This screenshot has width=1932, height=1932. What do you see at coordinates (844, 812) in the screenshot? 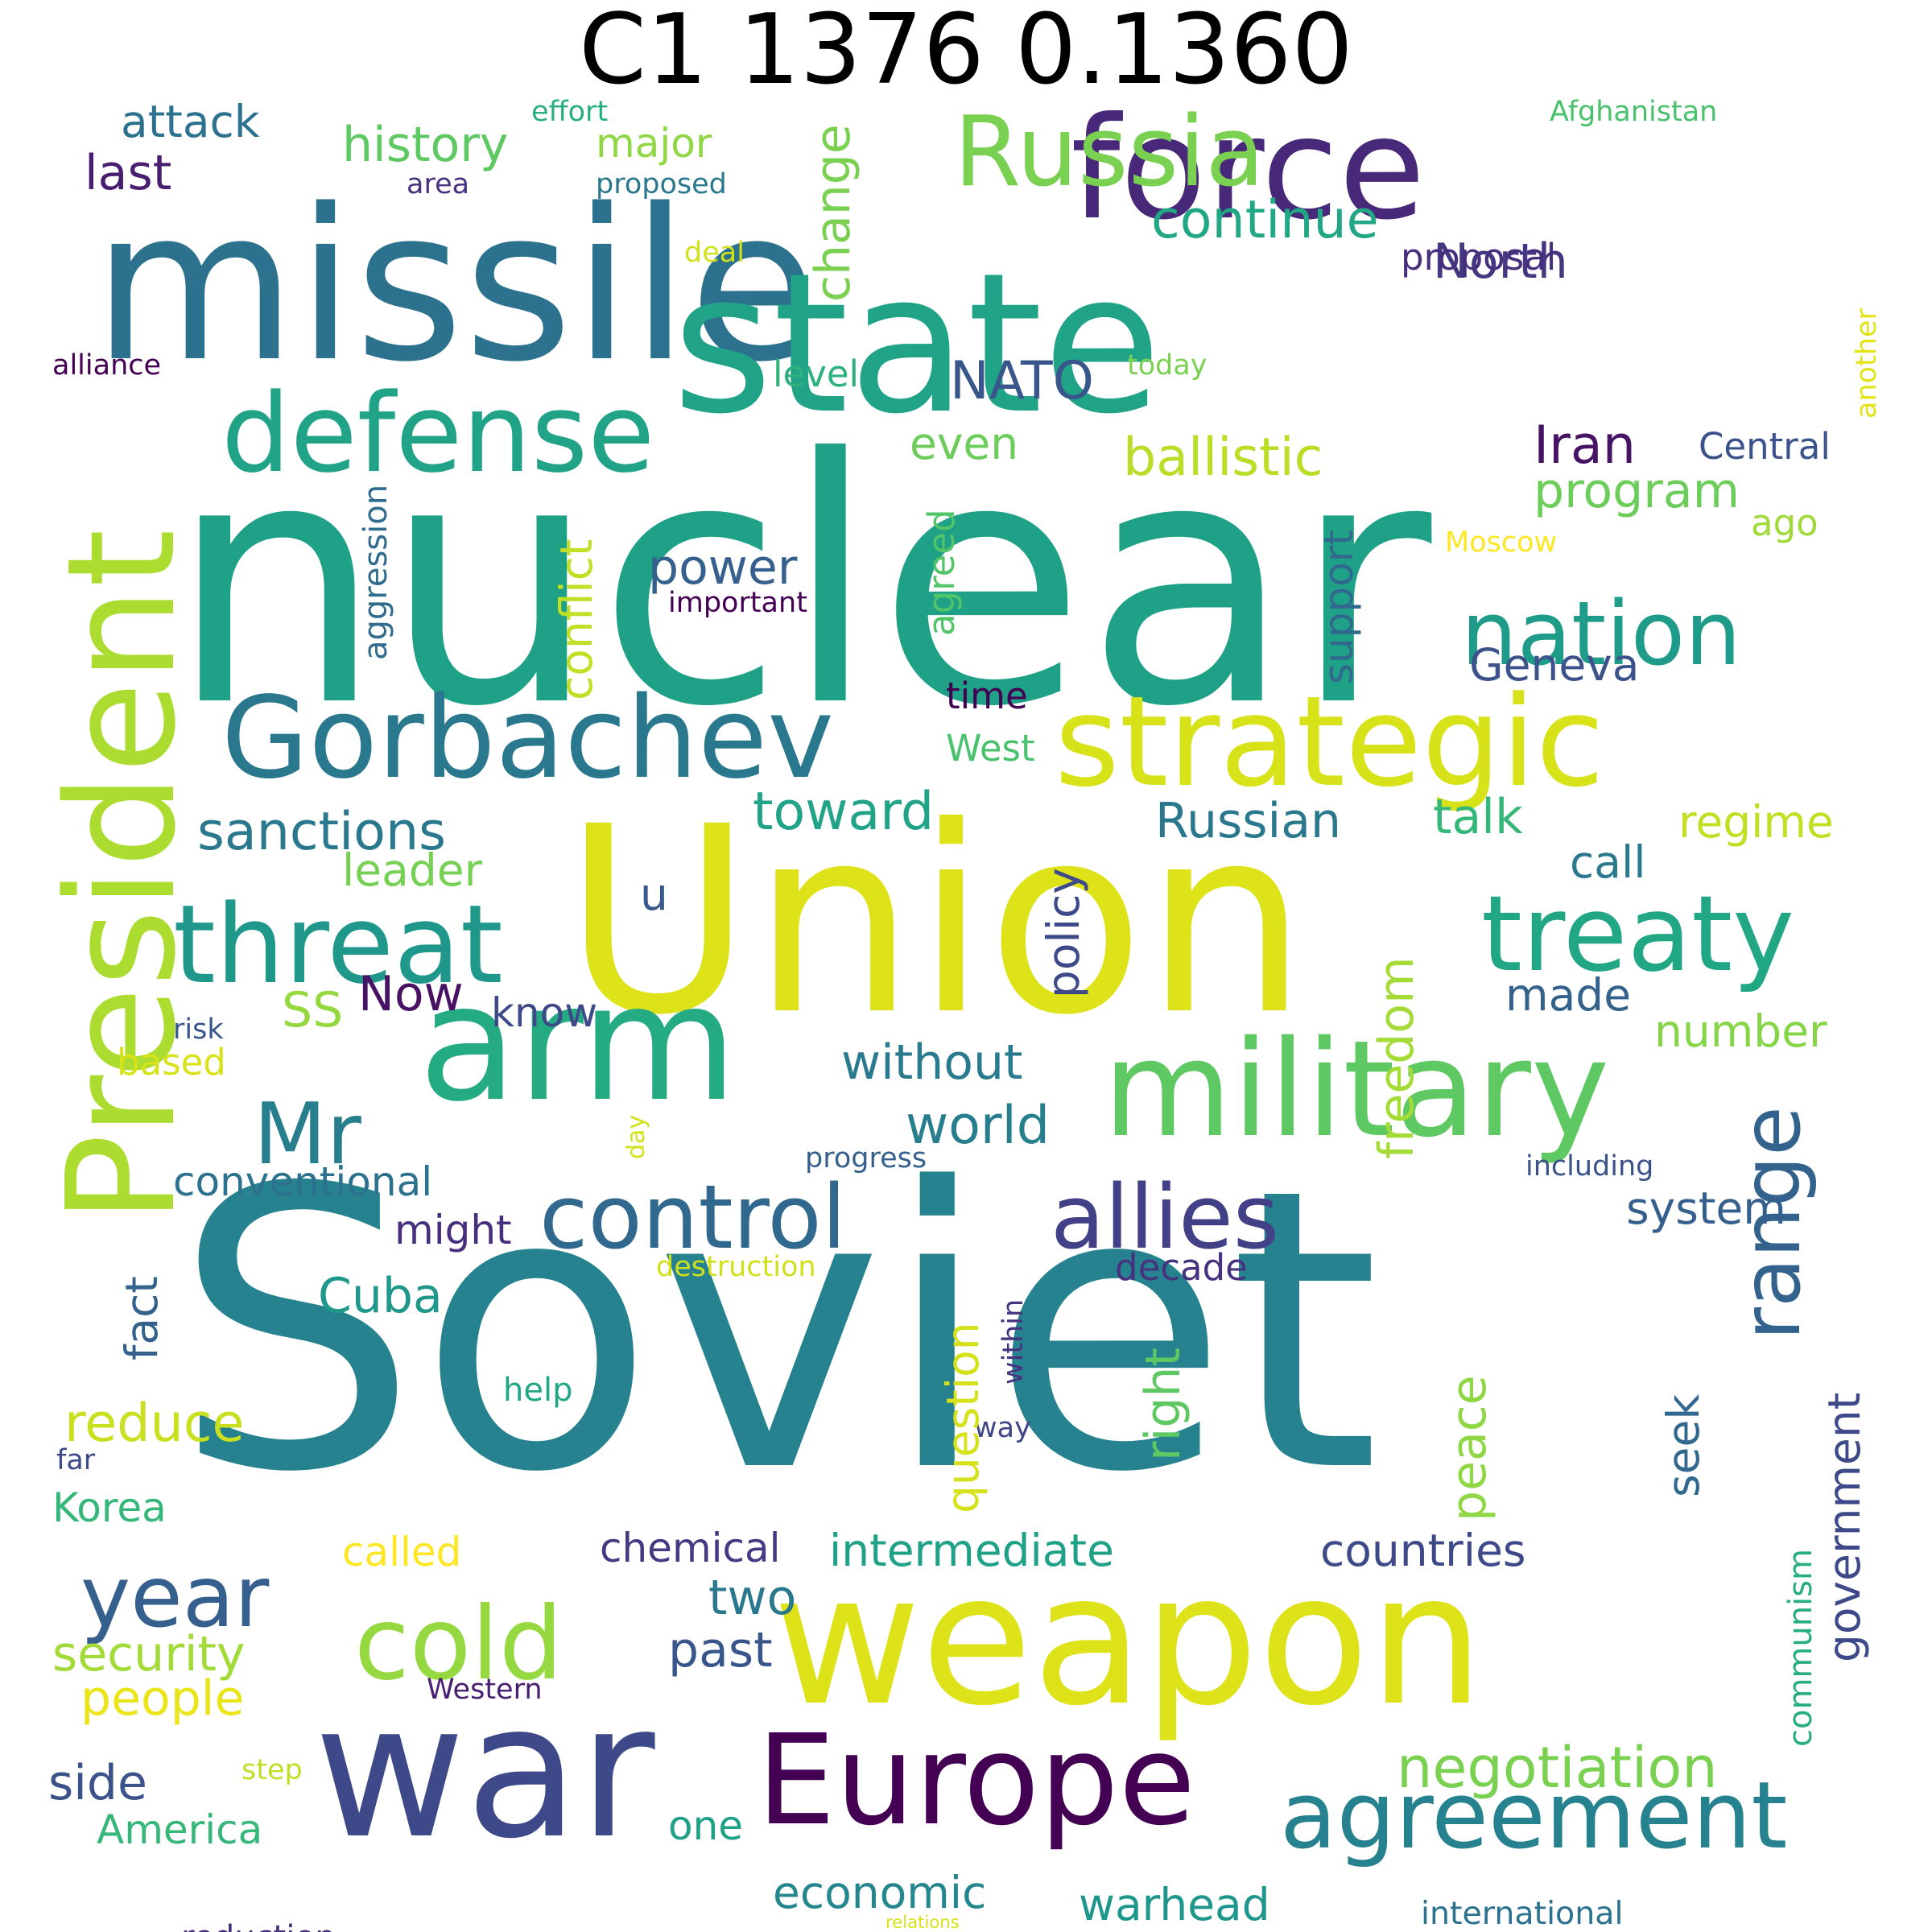
I see `word-toward: toward` at bounding box center [844, 812].